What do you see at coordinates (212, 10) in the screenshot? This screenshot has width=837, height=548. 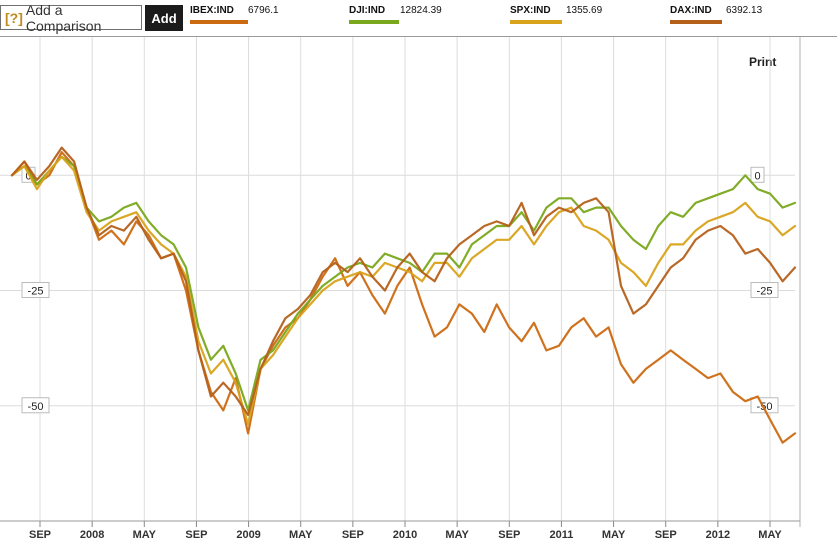 I see `ticker-symbol: IBEX:IND` at bounding box center [212, 10].